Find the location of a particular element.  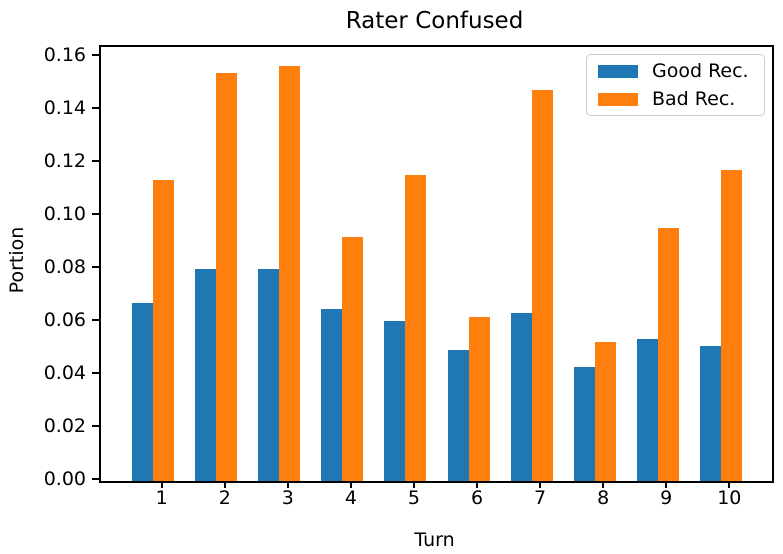

x-tick-label: 9 is located at coordinates (666, 498).